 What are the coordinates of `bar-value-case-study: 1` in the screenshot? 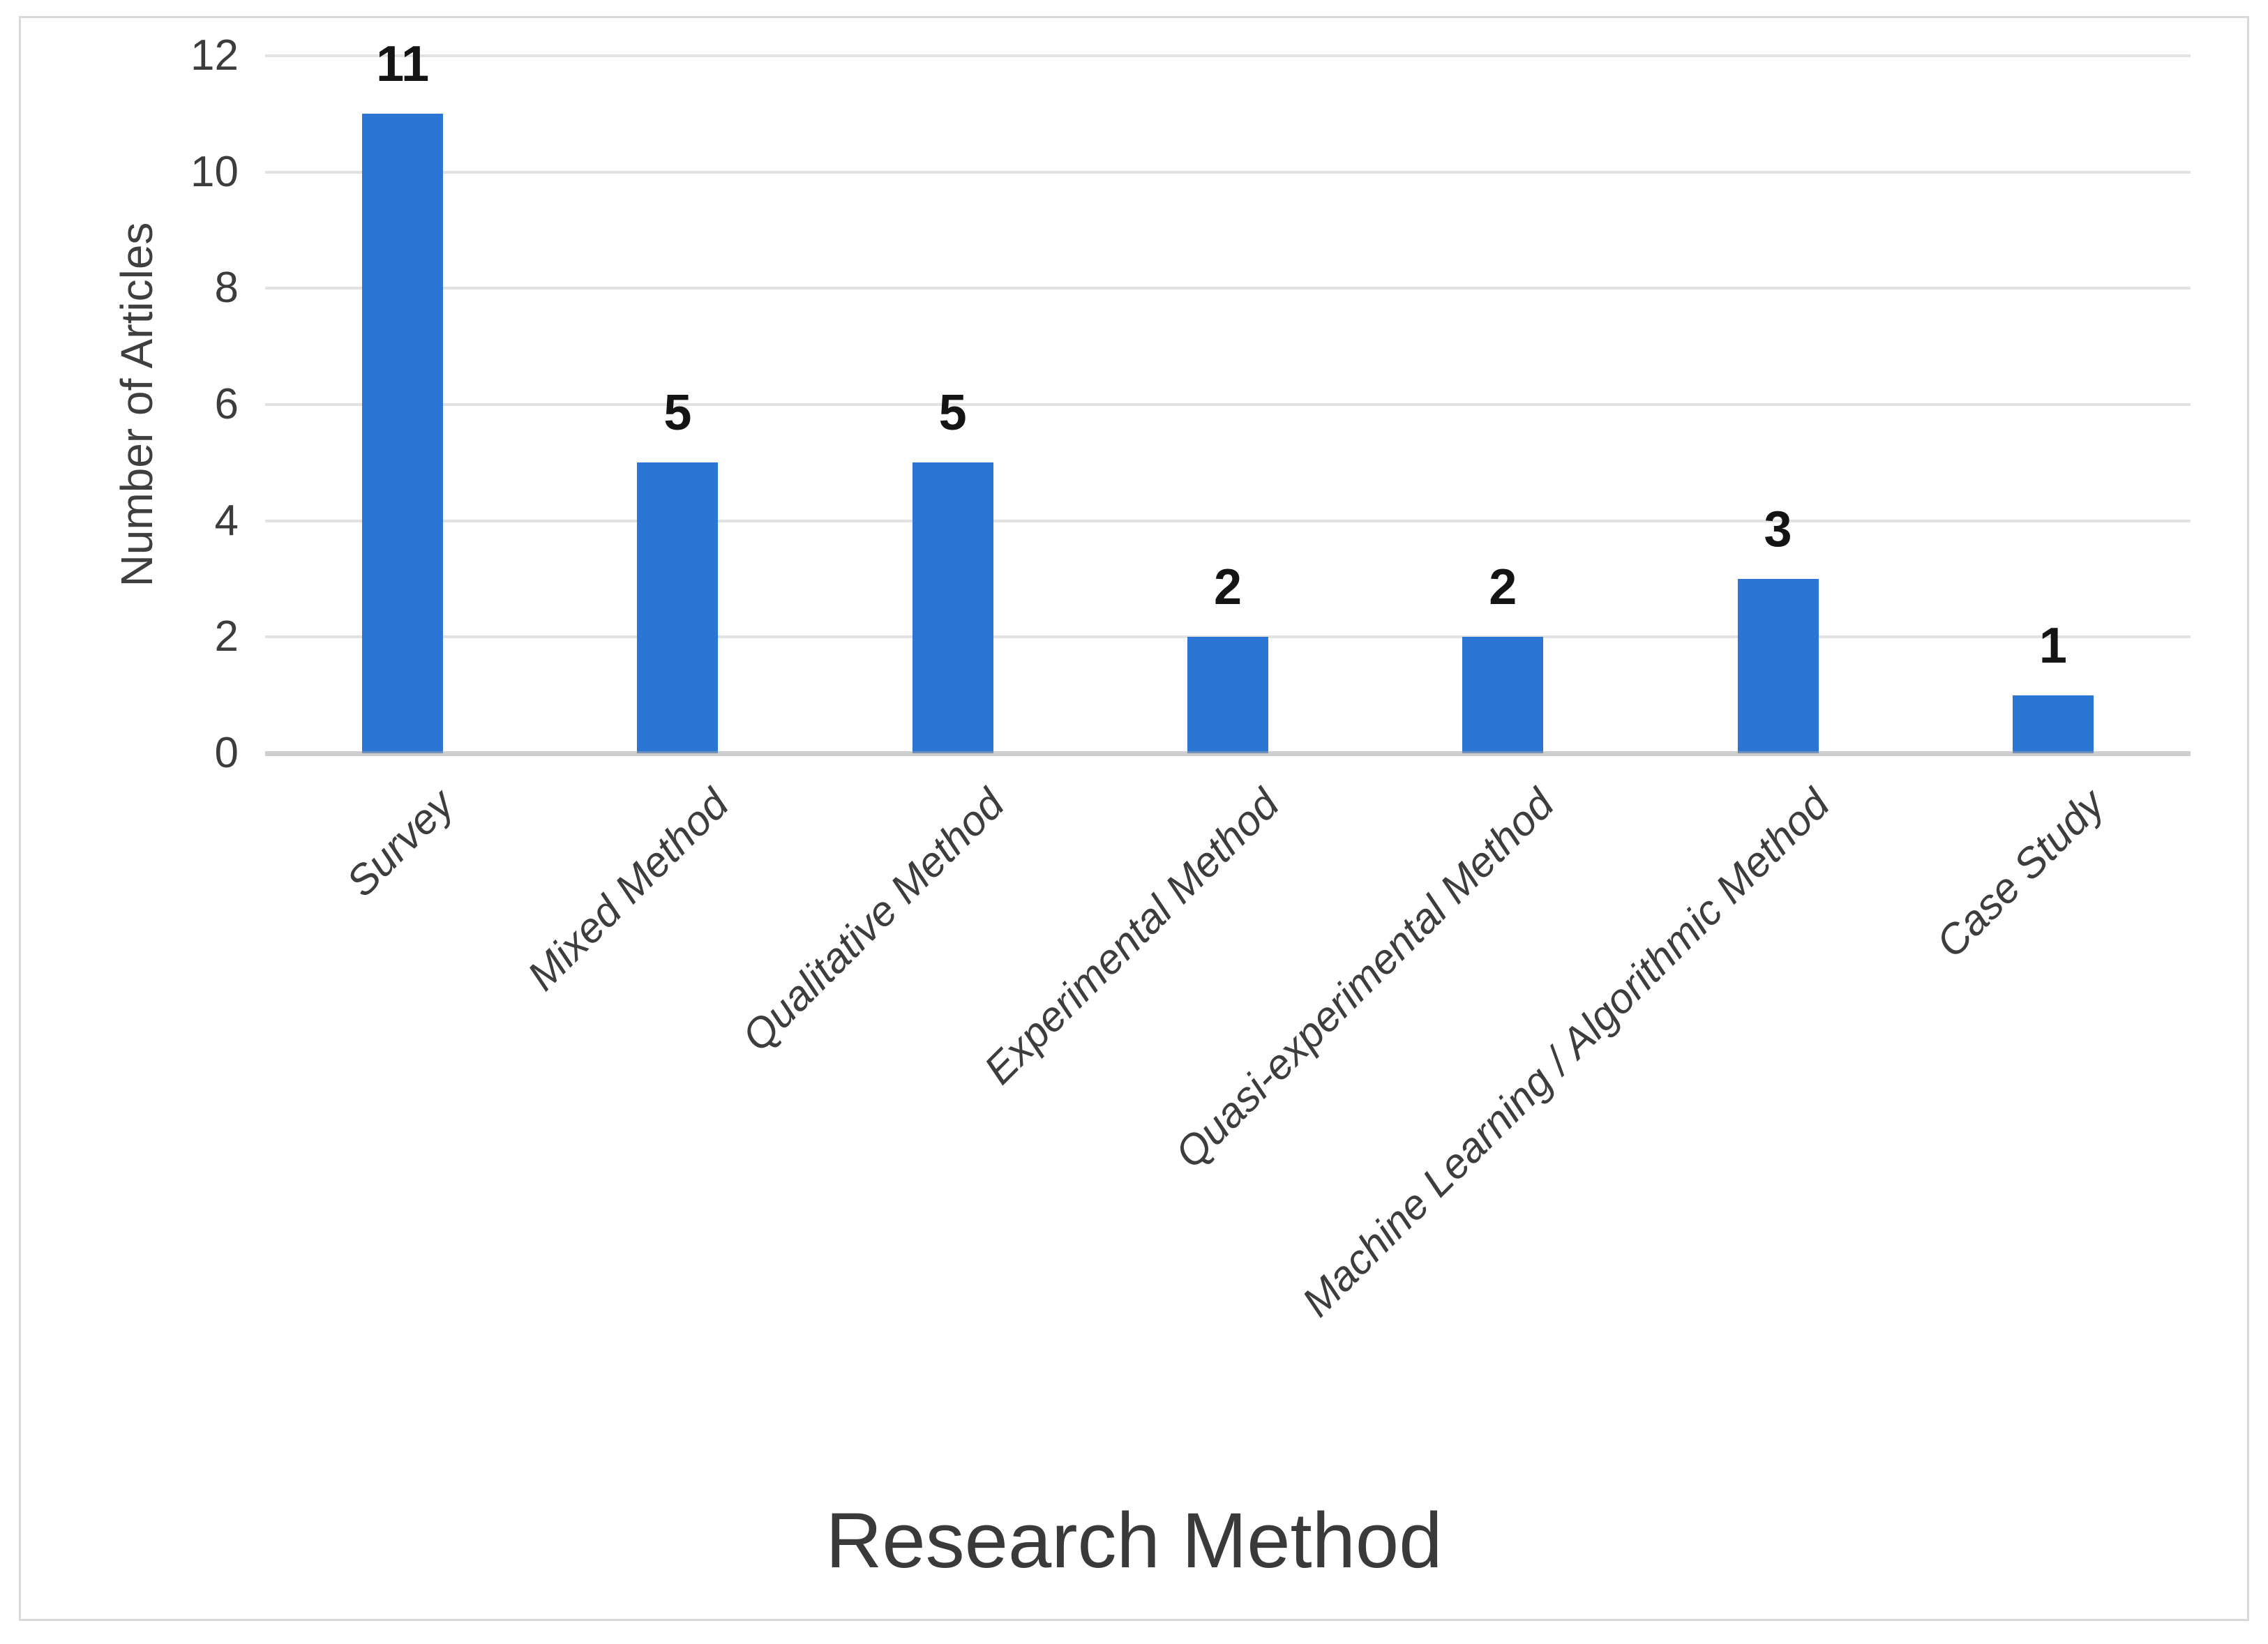 It's located at (2052, 645).